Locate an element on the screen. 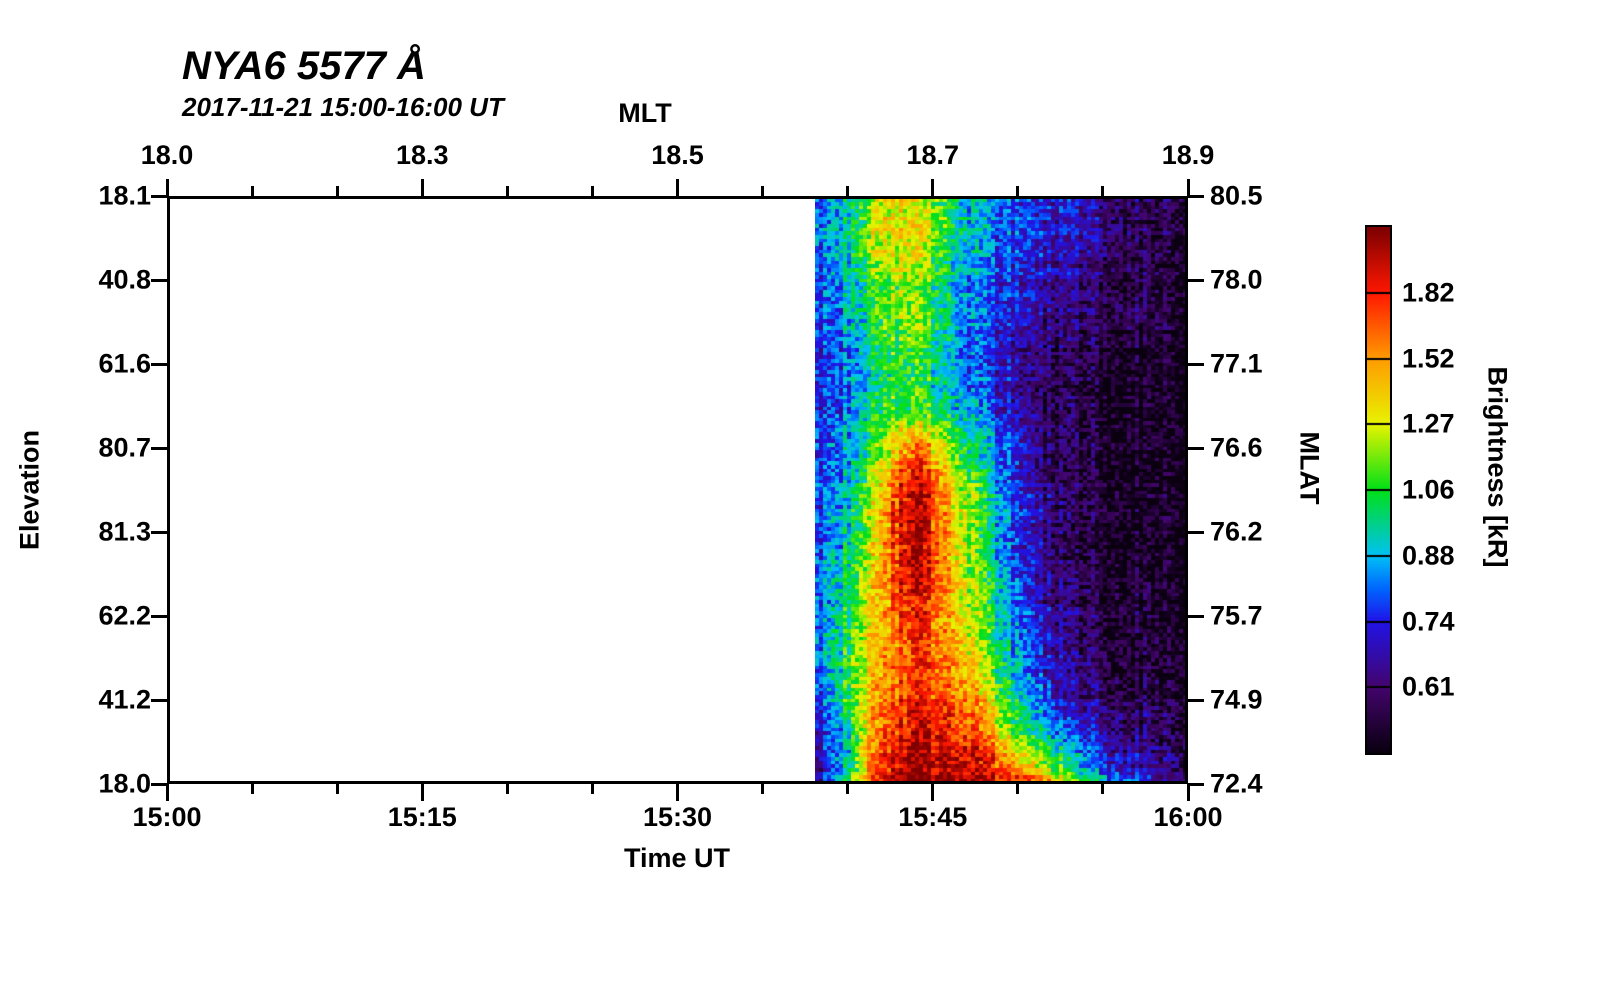 This screenshot has width=1600, height=1000. time-tick-label: 15:00 is located at coordinates (167, 817).